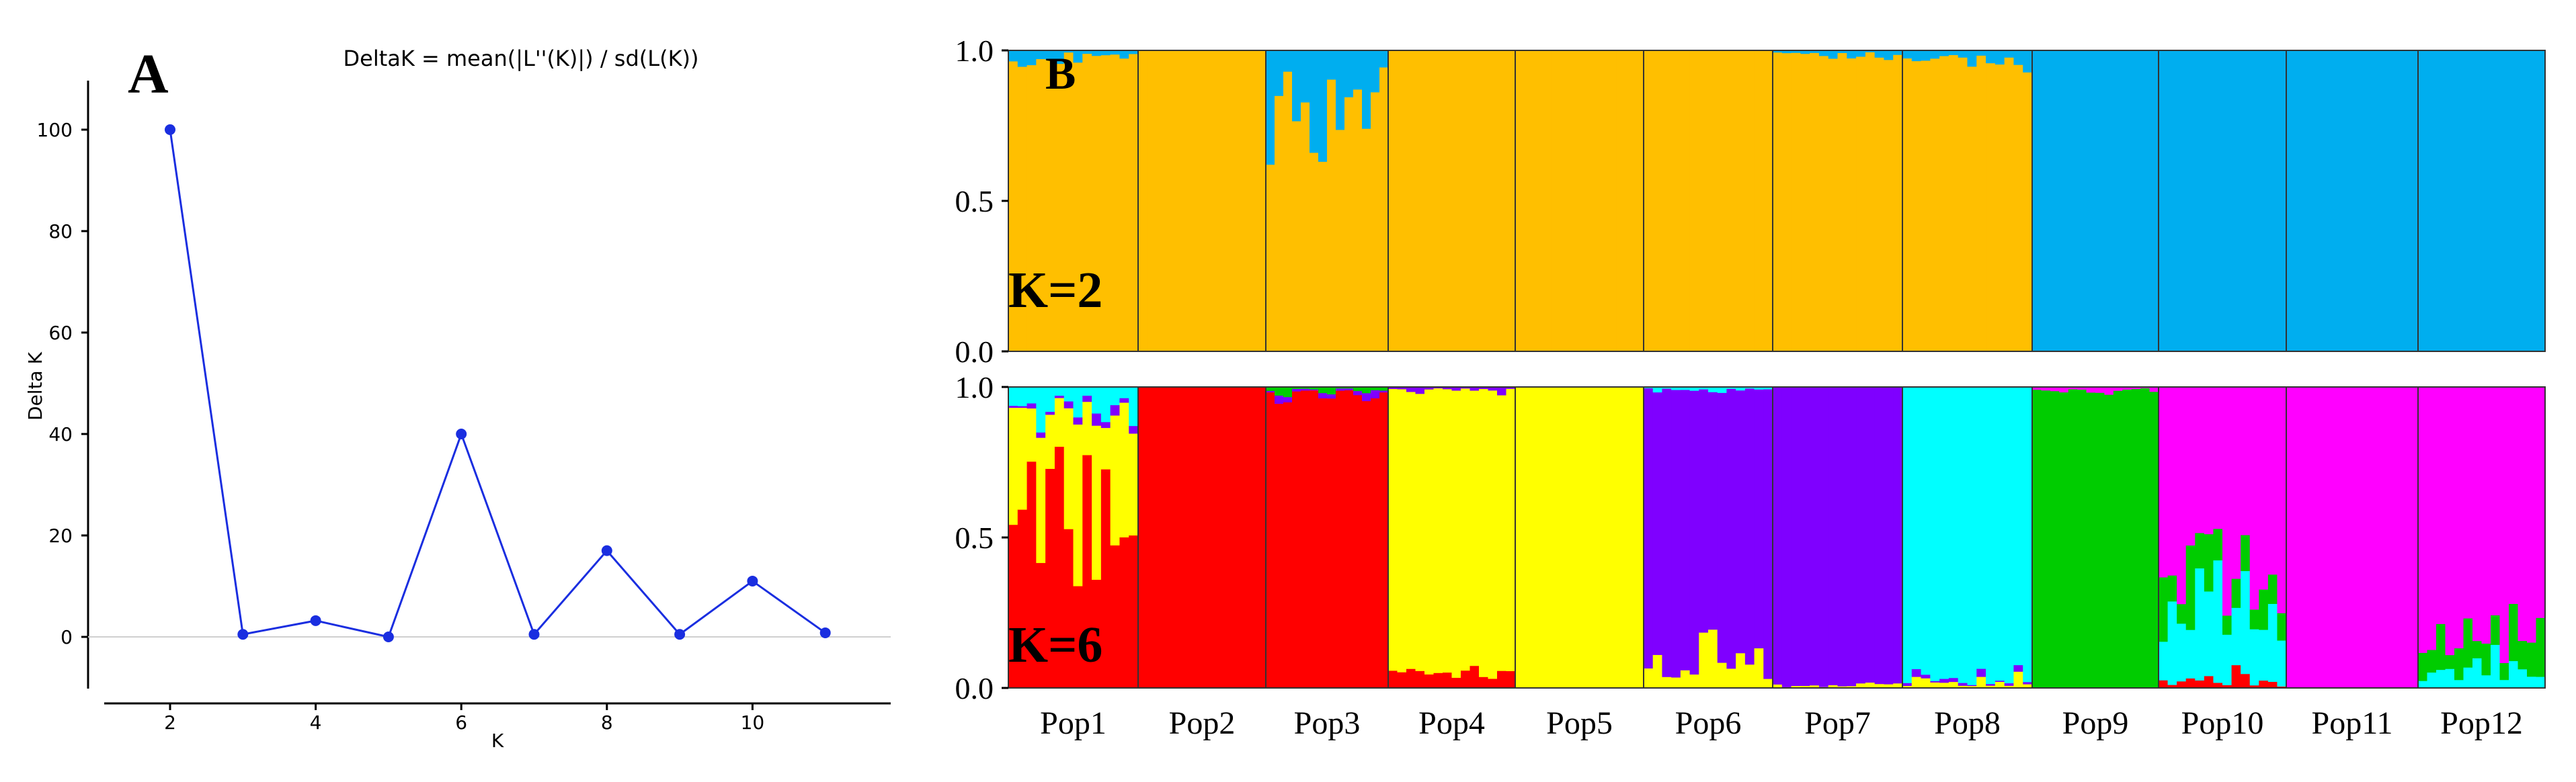 Image resolution: width=2576 pixels, height=782 pixels. Describe the element at coordinates (974, 352) in the screenshot. I see `y-tick-label: 0.0` at that location.